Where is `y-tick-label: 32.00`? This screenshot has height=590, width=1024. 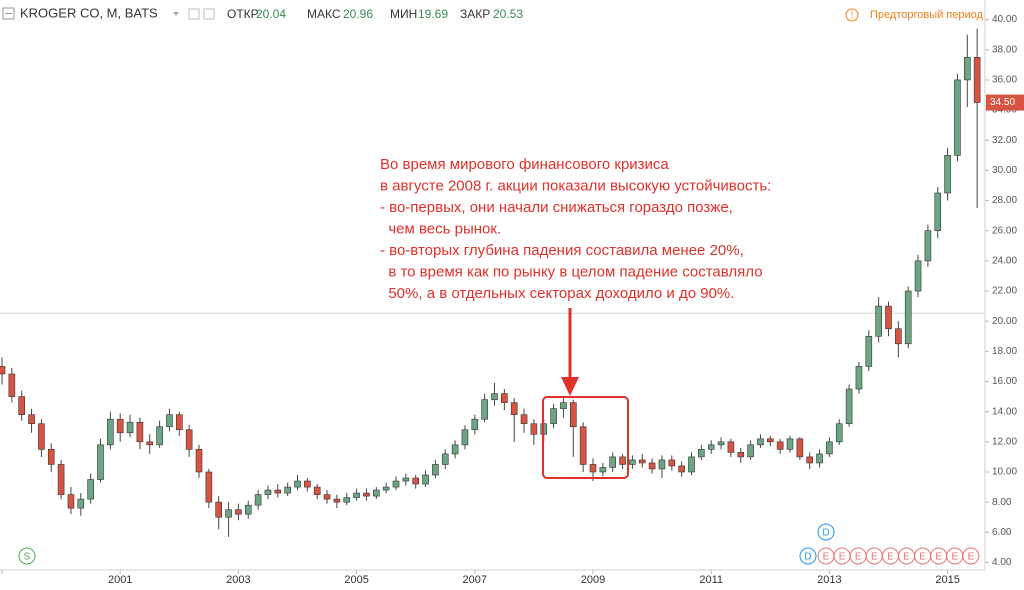
y-tick-label: 32.00 is located at coordinates (1004, 140).